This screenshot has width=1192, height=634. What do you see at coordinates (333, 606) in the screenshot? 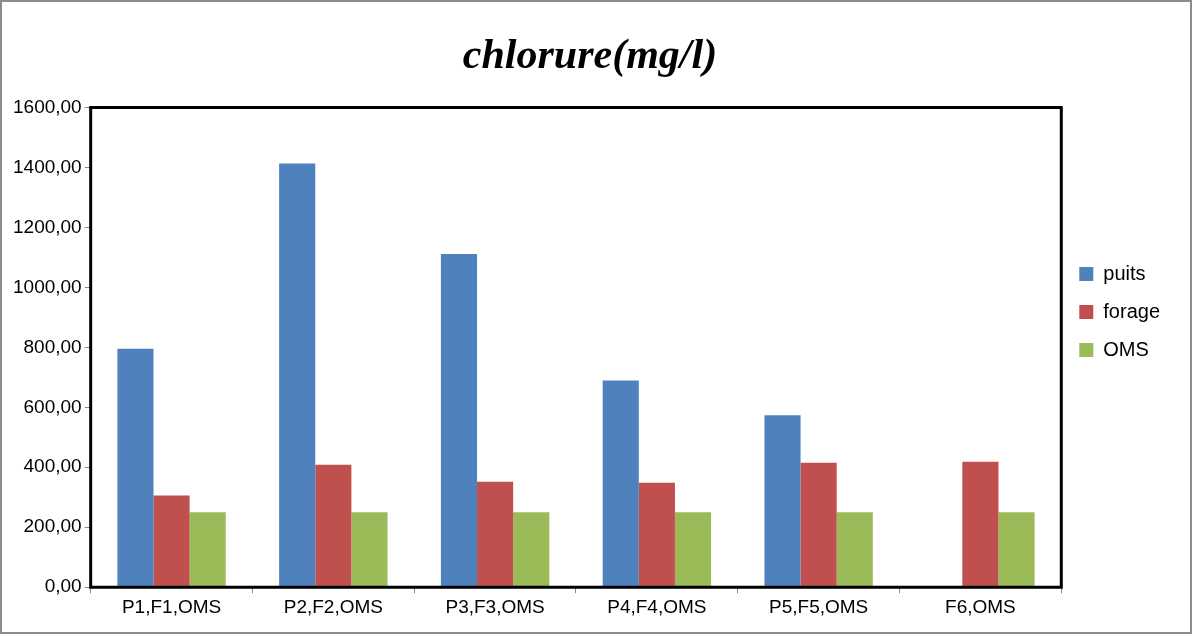
I see `x-tick-label: P2,F2,OMS` at bounding box center [333, 606].